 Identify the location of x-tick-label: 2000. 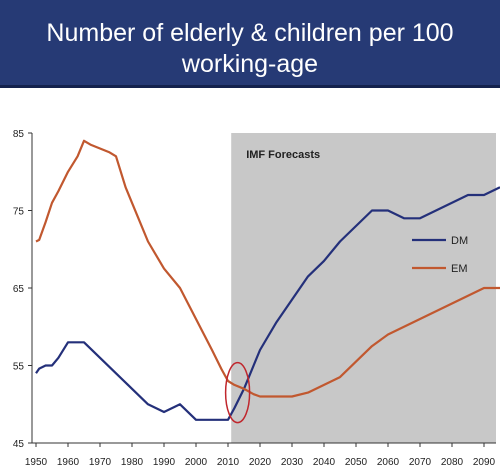
(196, 462).